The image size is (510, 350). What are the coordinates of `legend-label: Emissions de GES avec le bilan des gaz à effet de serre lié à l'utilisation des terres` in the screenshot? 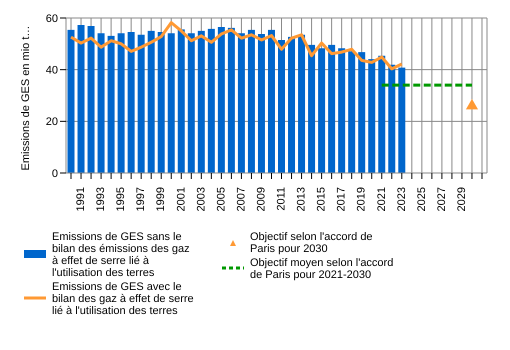 It's located at (123, 299).